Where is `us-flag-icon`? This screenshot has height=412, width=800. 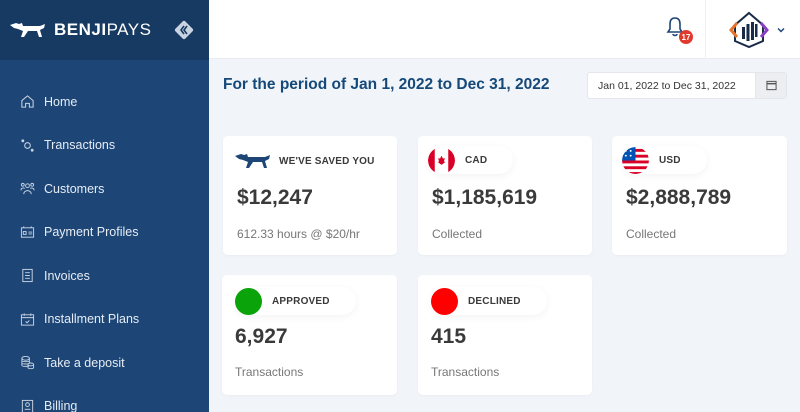
us-flag-icon is located at coordinates (635, 160).